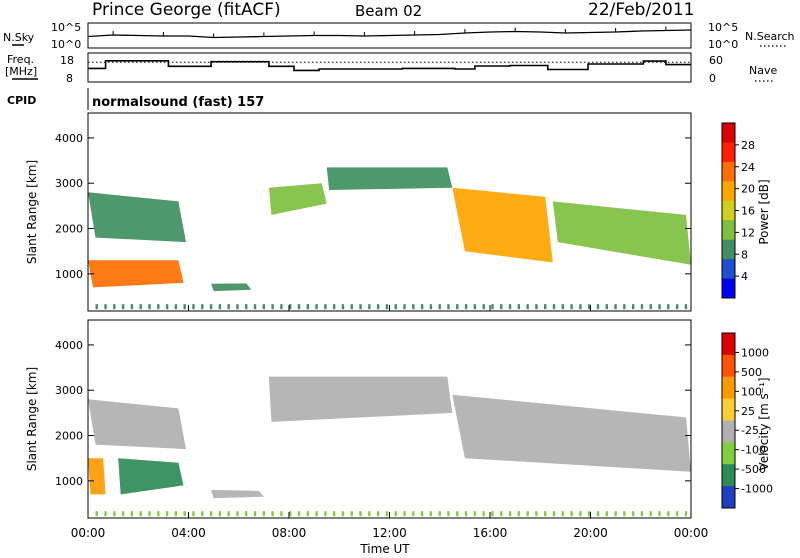 The width and height of the screenshot is (800, 558). Describe the element at coordinates (641, 10) in the screenshot. I see `date-label: 22/Feb/2011` at that location.